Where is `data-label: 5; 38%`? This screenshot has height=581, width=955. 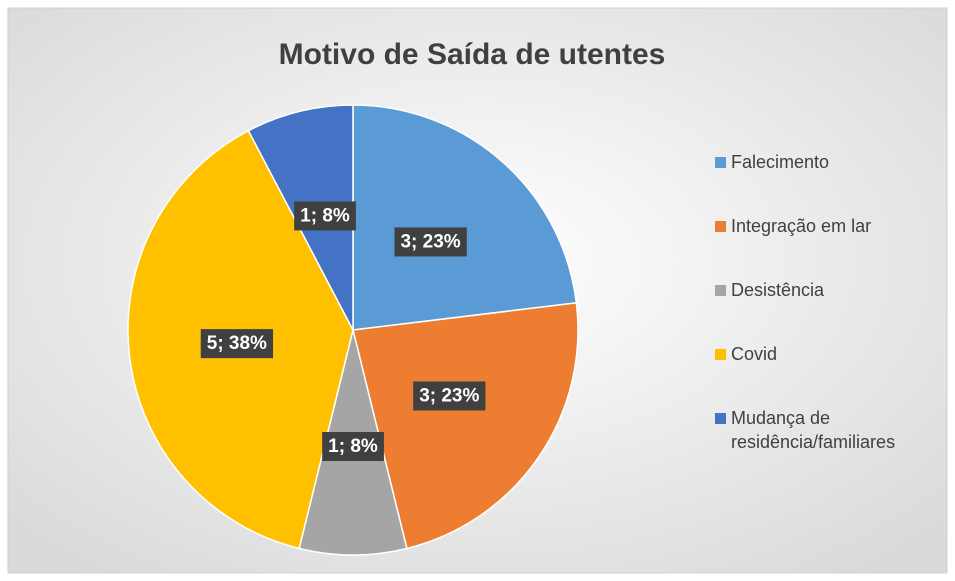
data-label: 5; 38% is located at coordinates (237, 344).